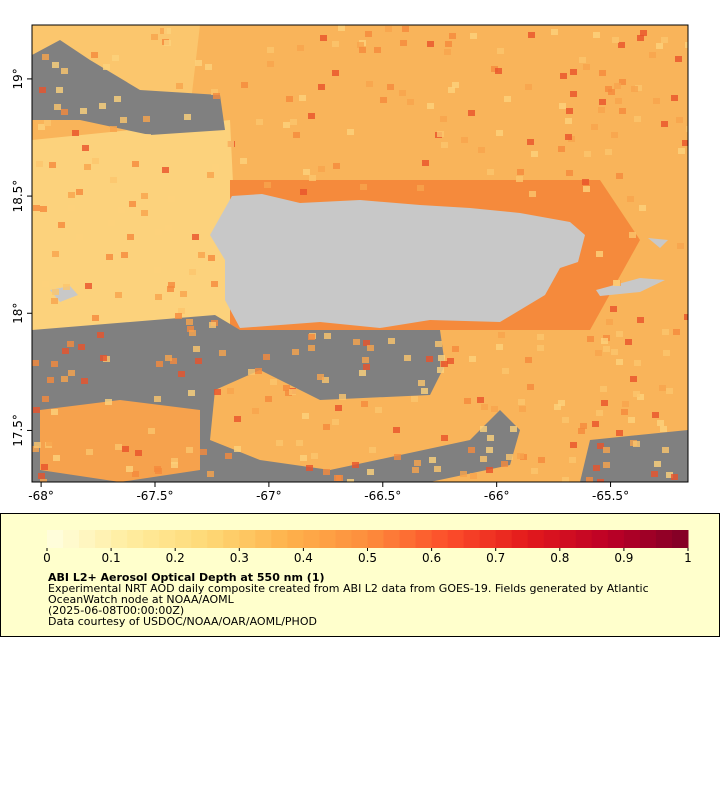 This screenshot has width=720, height=804. Describe the element at coordinates (41, 496) in the screenshot. I see `x-tick-label: -68°` at that location.